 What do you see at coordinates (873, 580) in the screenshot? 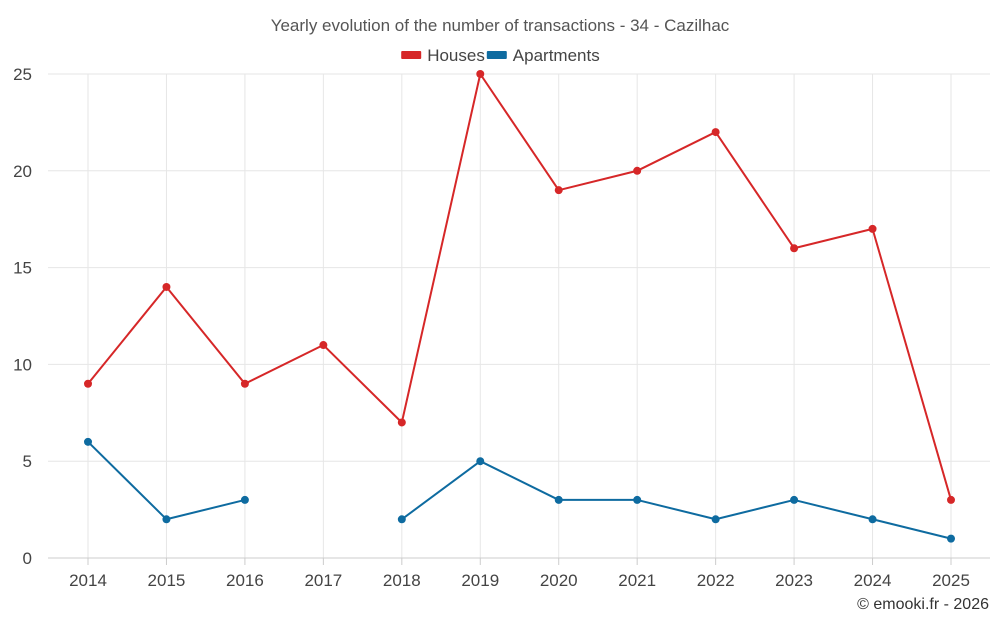
I see `x-tick-label: 2024` at bounding box center [873, 580].